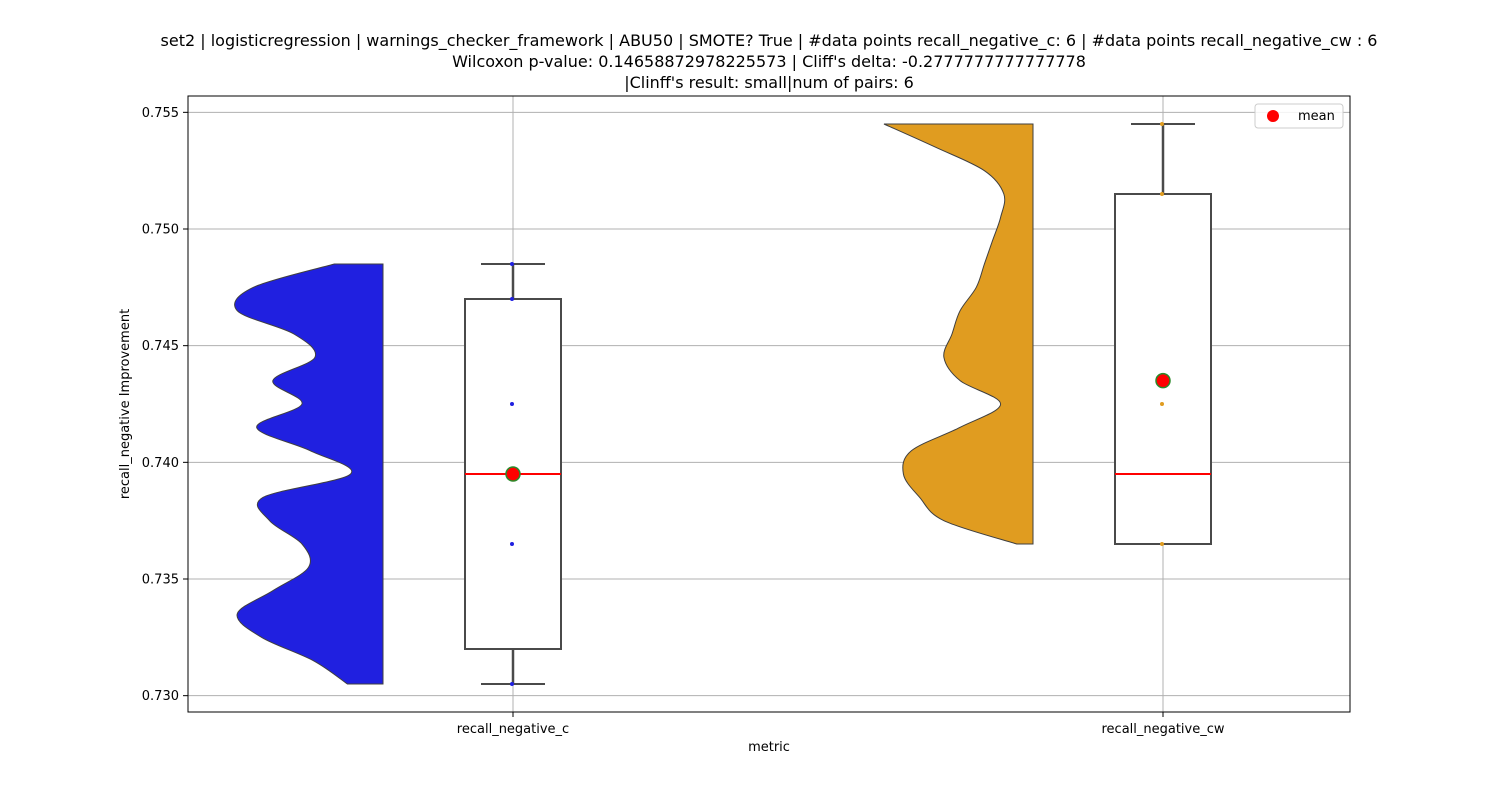  Describe the element at coordinates (160, 696) in the screenshot. I see `y-tick-label: 0.730` at that location.